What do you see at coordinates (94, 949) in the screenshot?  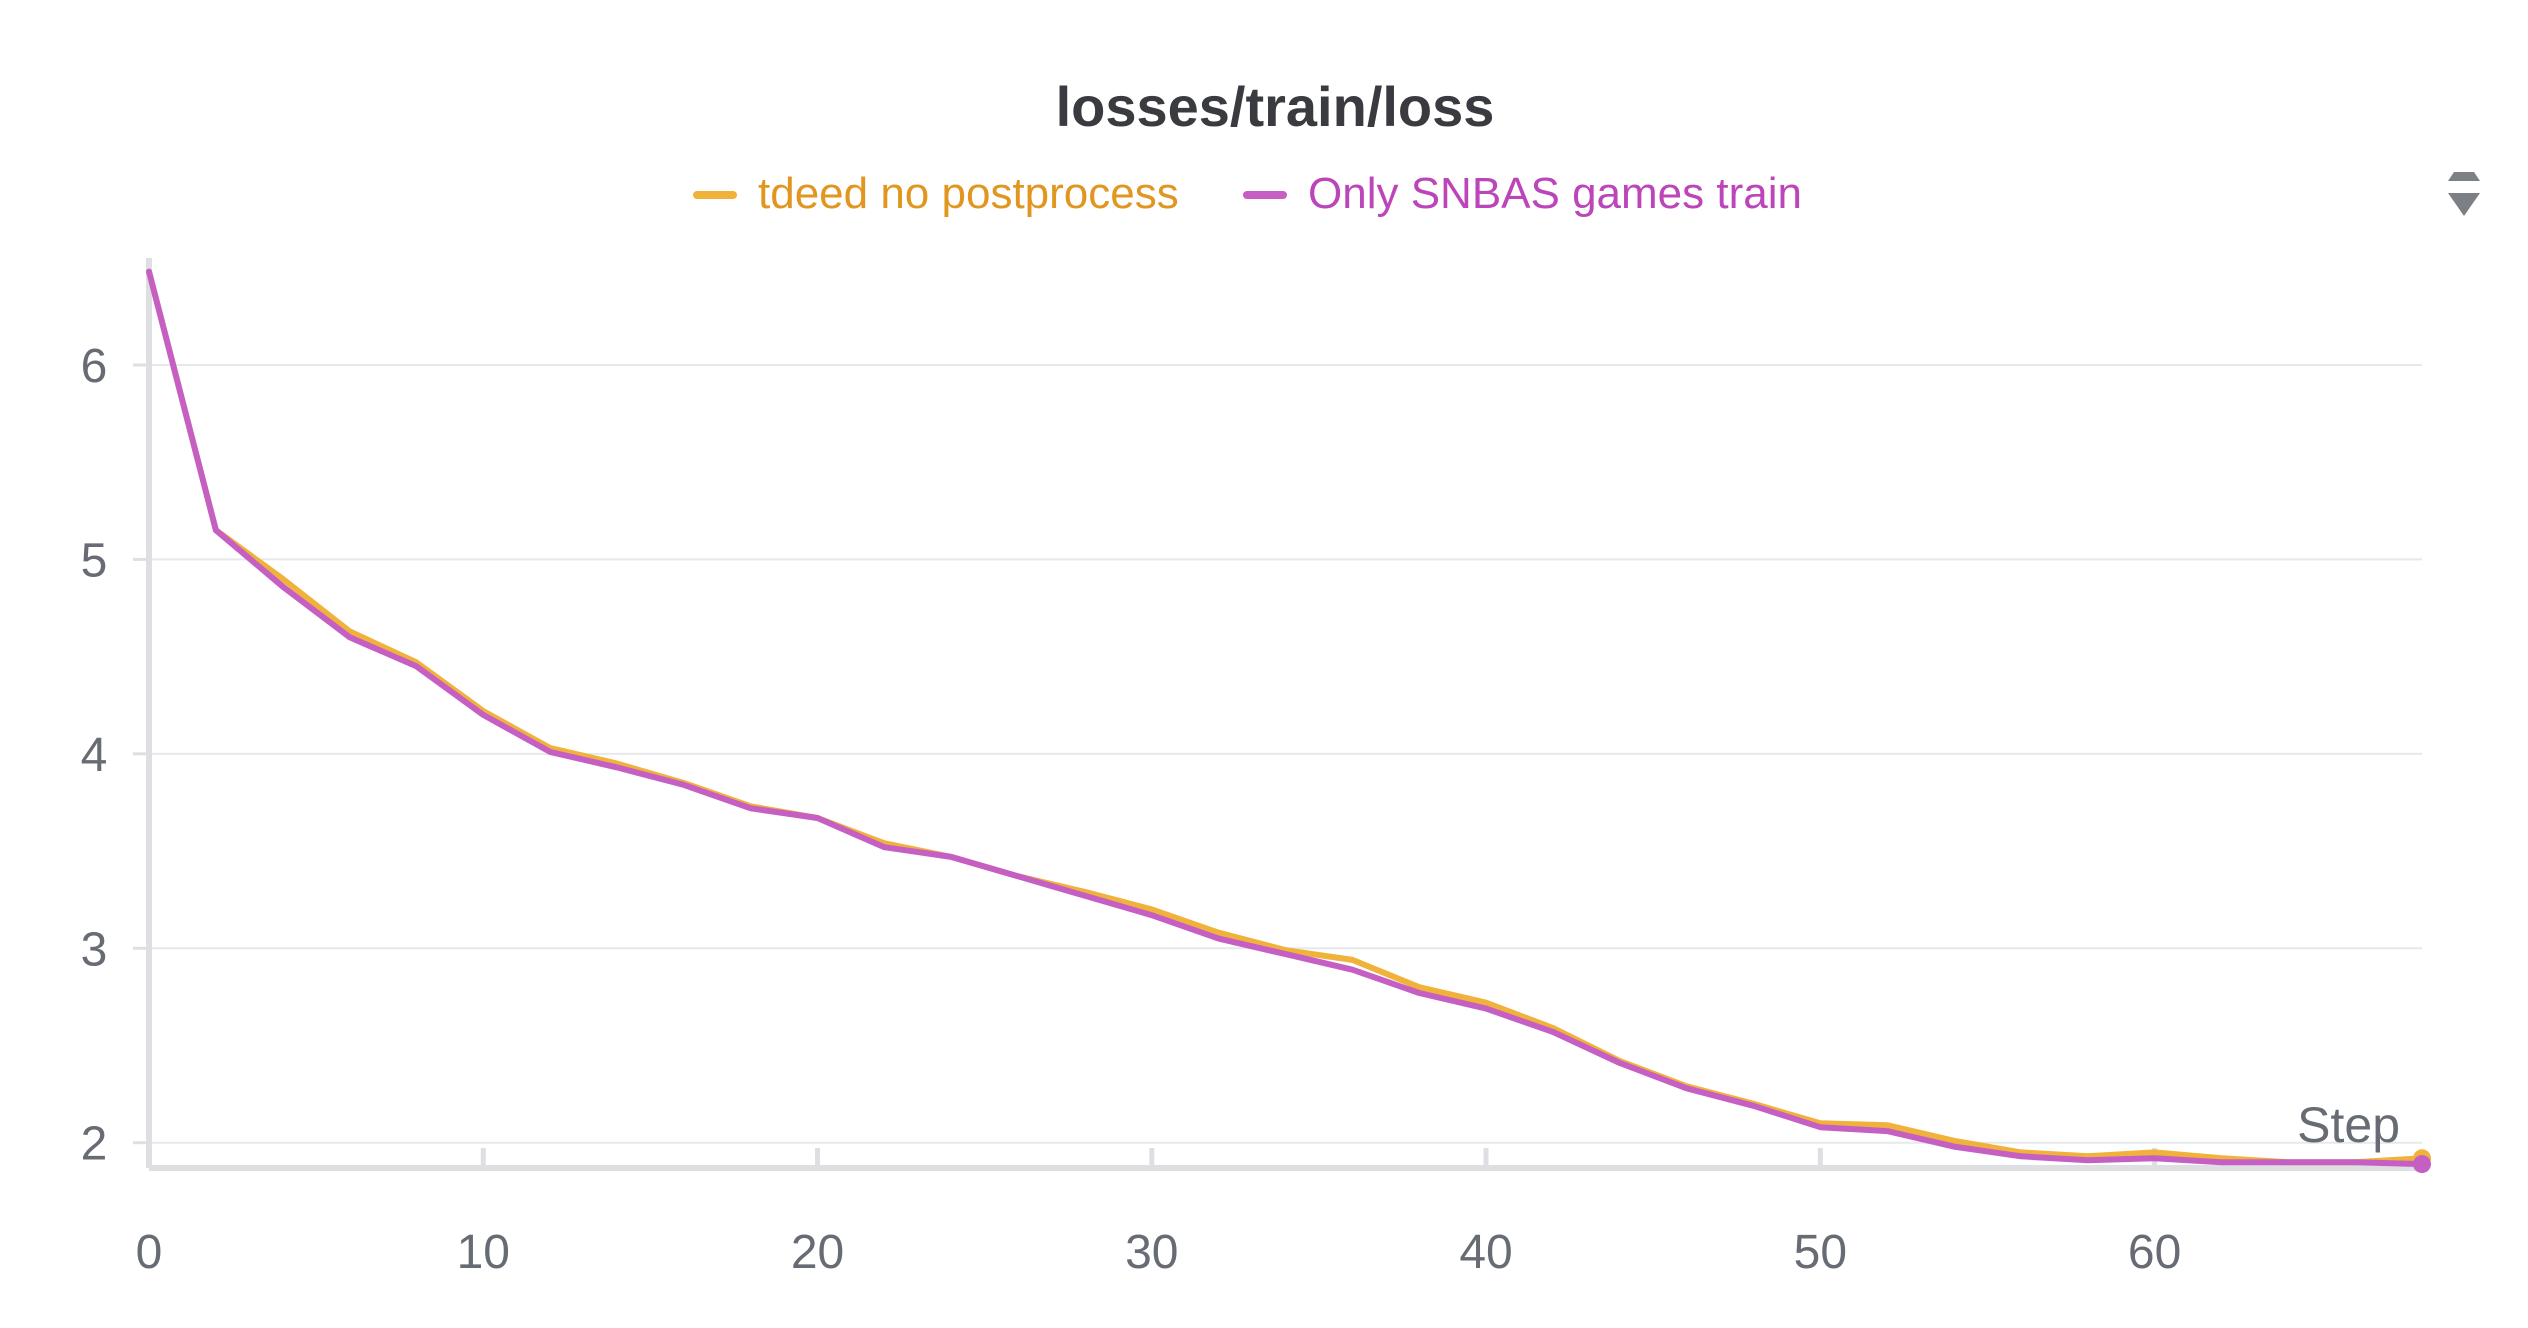 I see `y-tick-label: 3` at bounding box center [94, 949].